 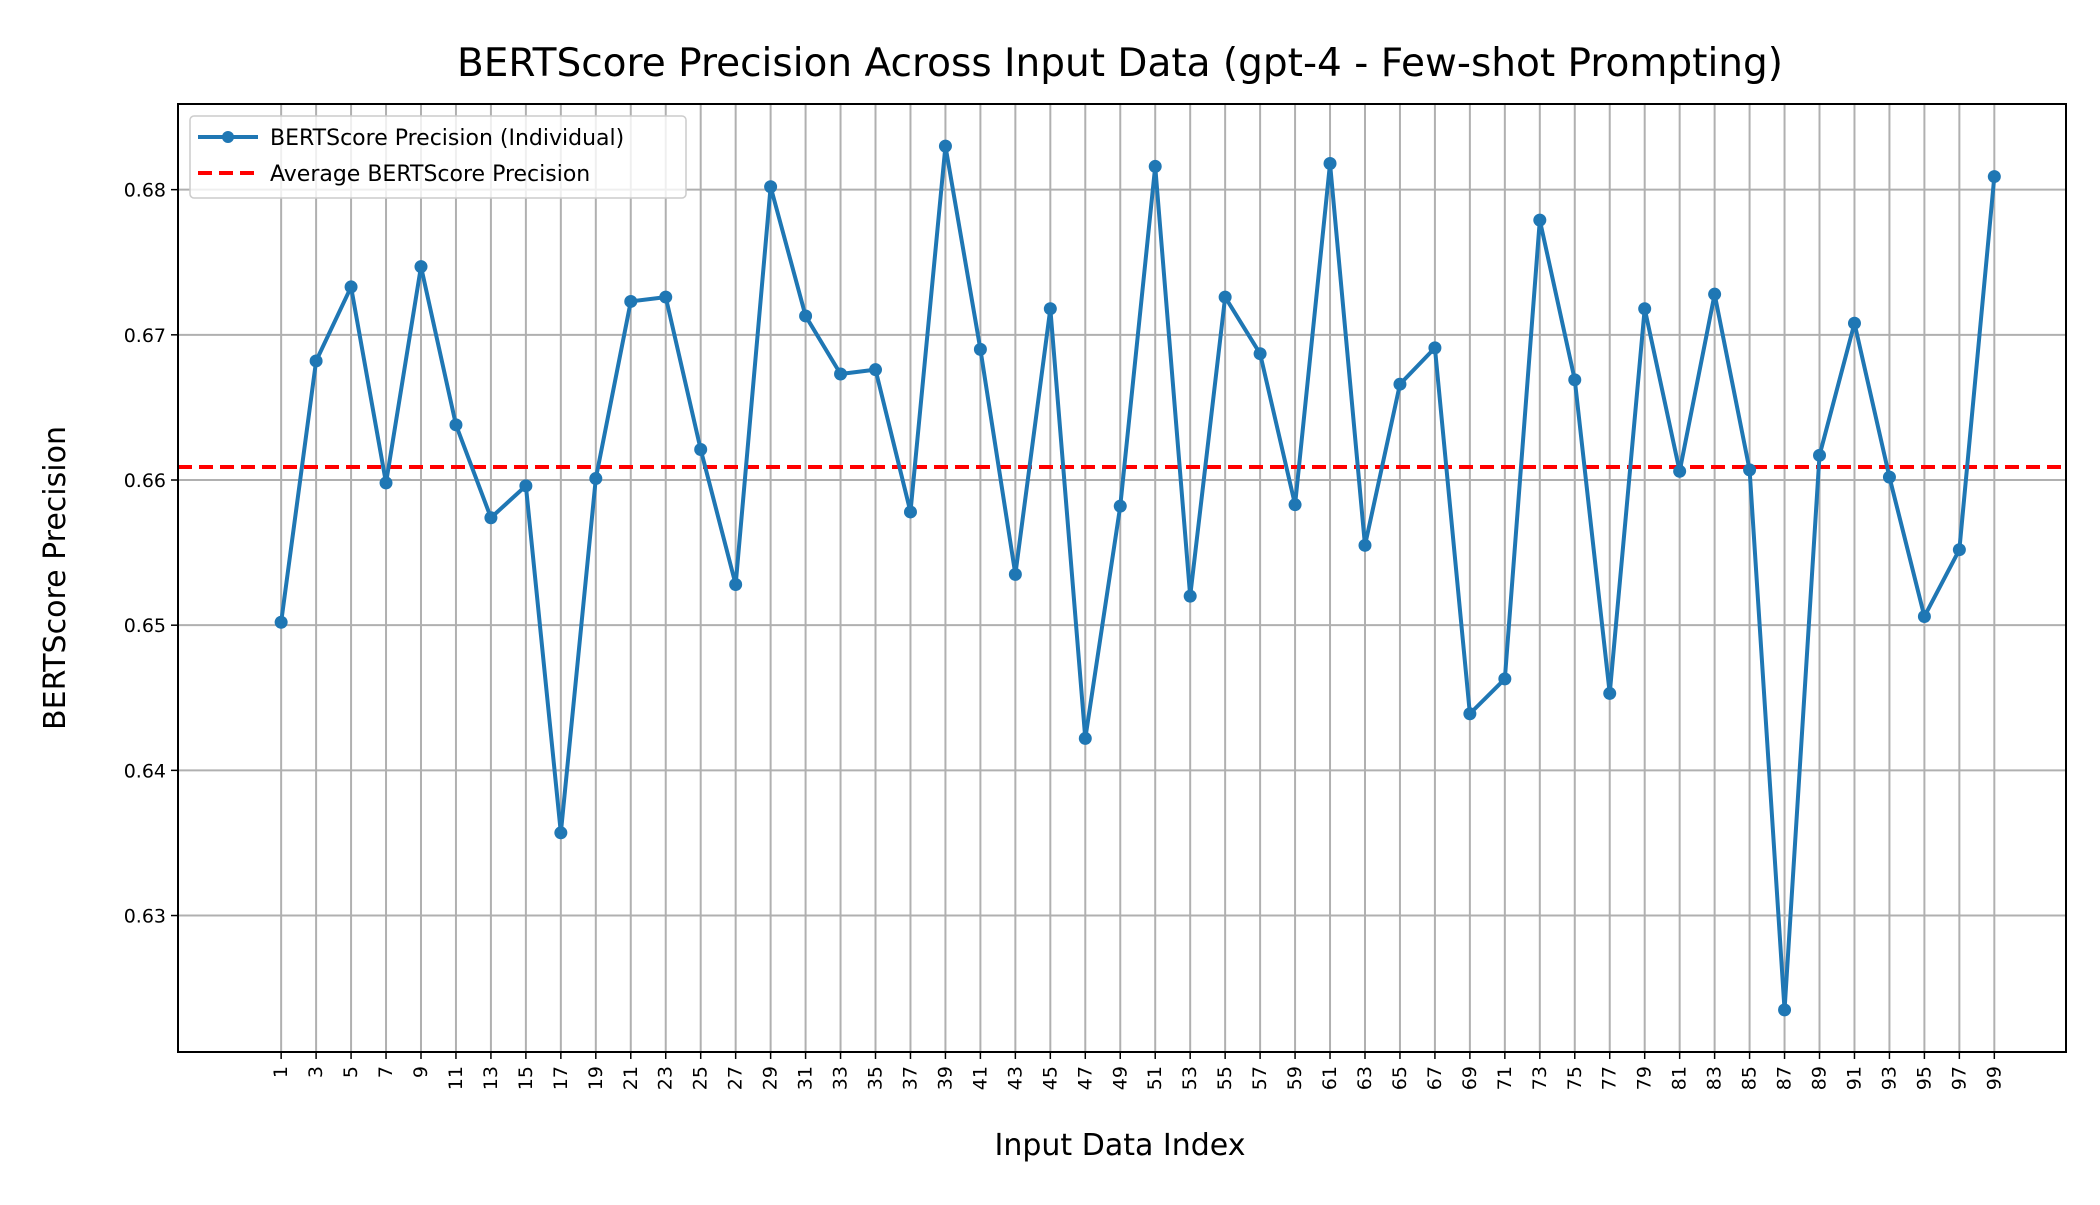 I want to click on x-tick-label: 9, so click(x=421, y=1072).